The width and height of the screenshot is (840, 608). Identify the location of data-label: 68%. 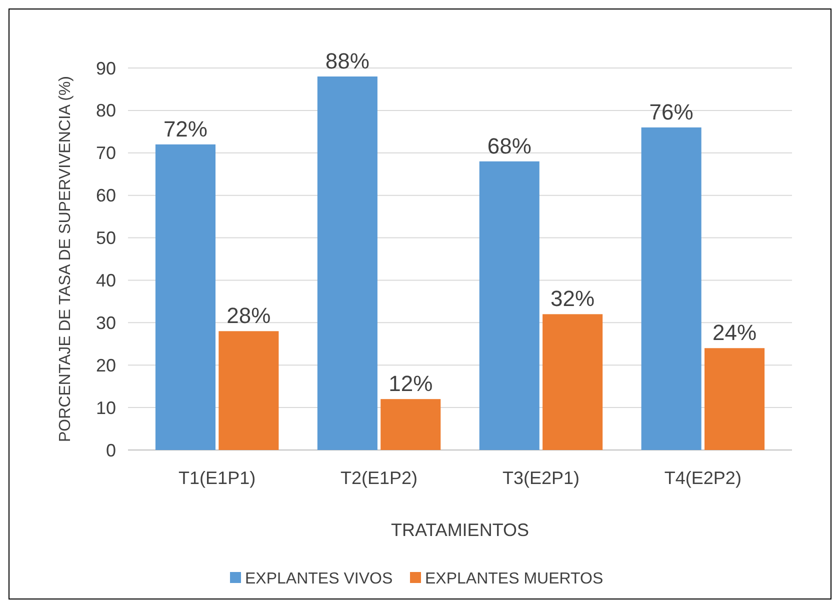
(509, 145).